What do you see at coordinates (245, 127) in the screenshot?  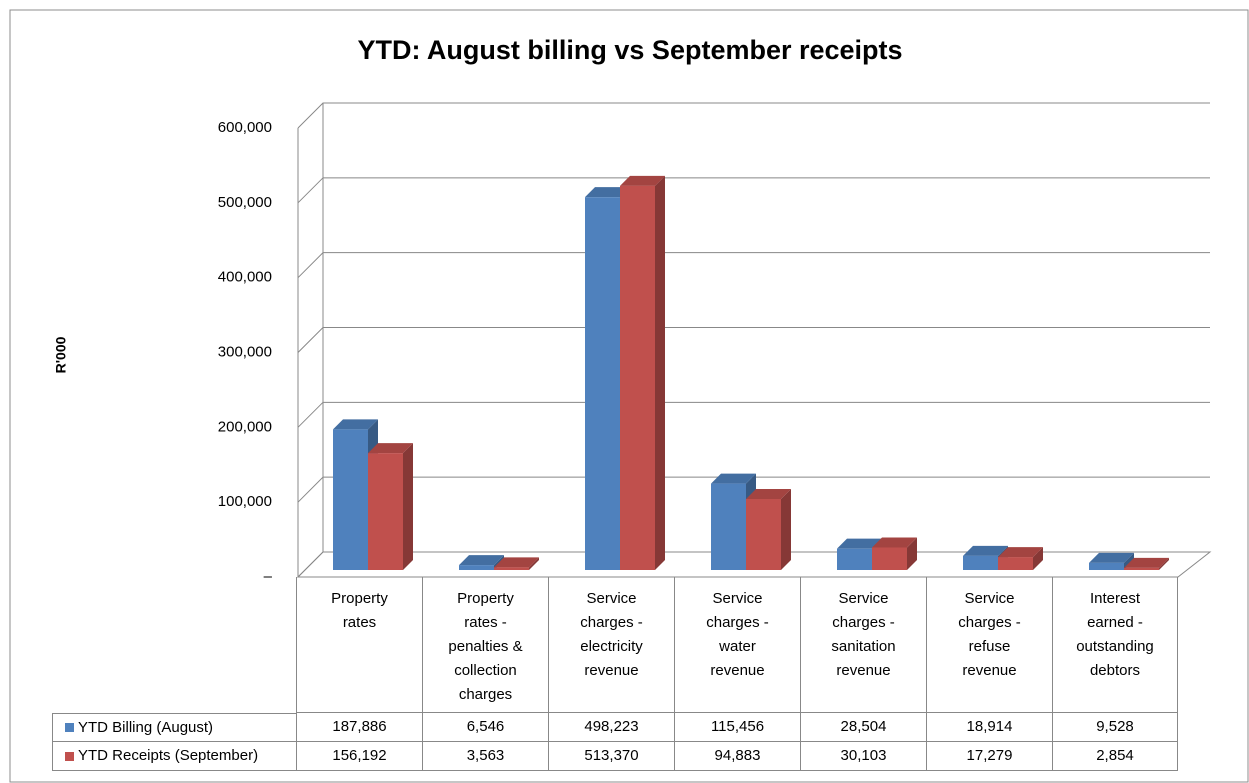 I see `y-tick-label: 600,000` at bounding box center [245, 127].